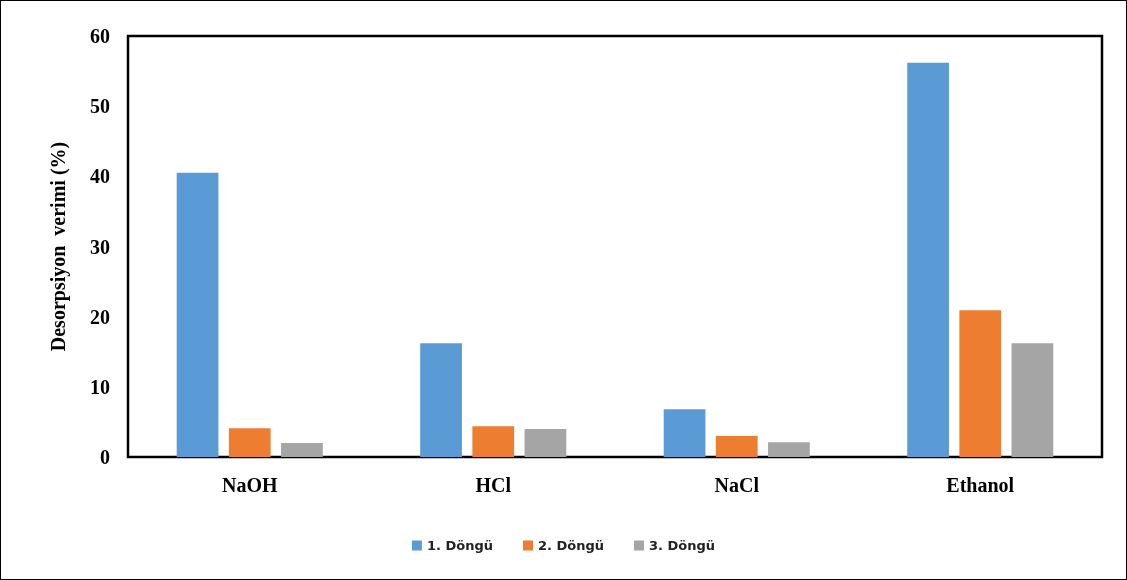 The width and height of the screenshot is (1127, 580). What do you see at coordinates (100, 36) in the screenshot?
I see `y-tick-label: 60` at bounding box center [100, 36].